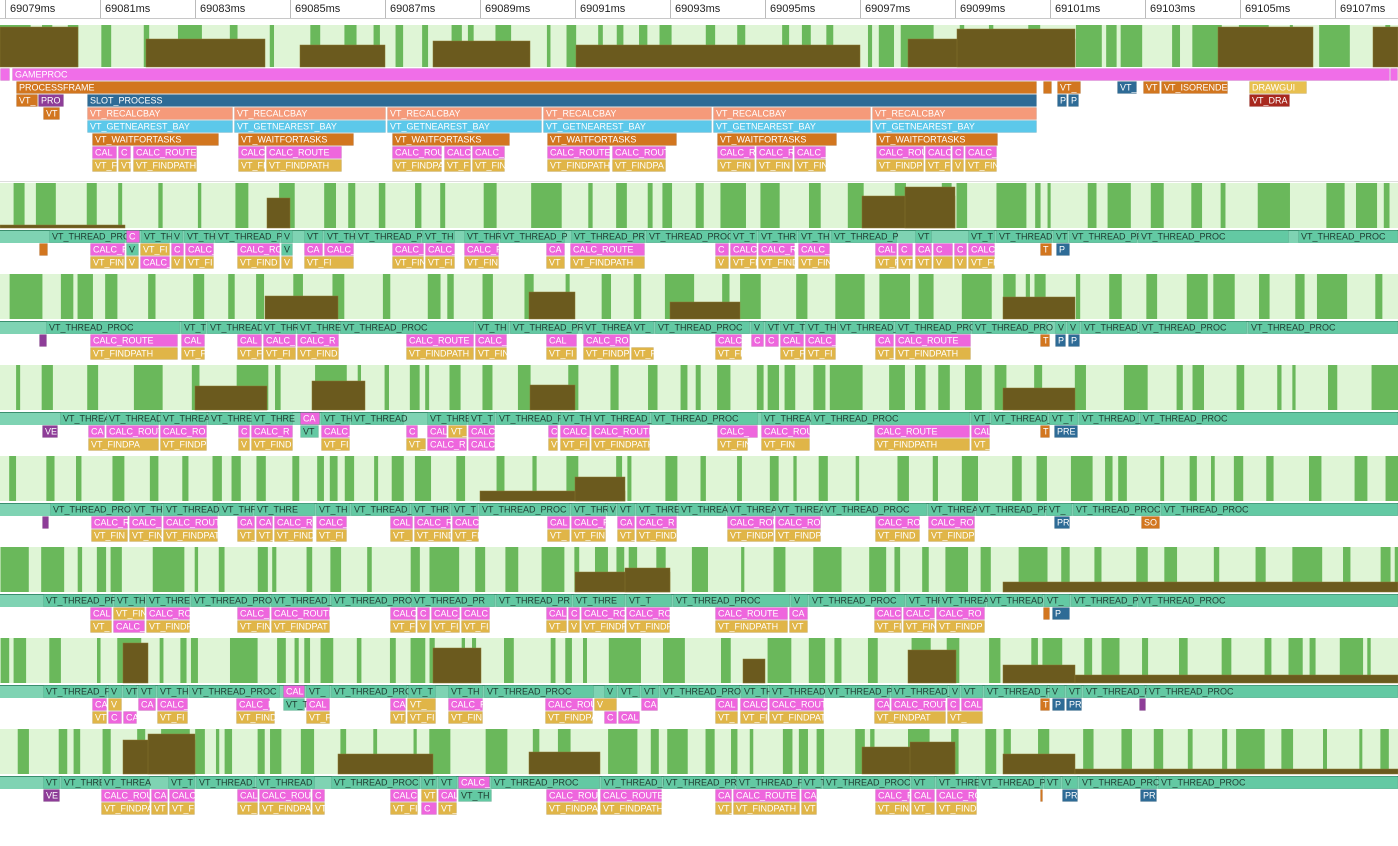 This screenshot has height=846, width=1398. What do you see at coordinates (115, 444) in the screenshot?
I see `event-label: VT_FINDPA` at bounding box center [115, 444].